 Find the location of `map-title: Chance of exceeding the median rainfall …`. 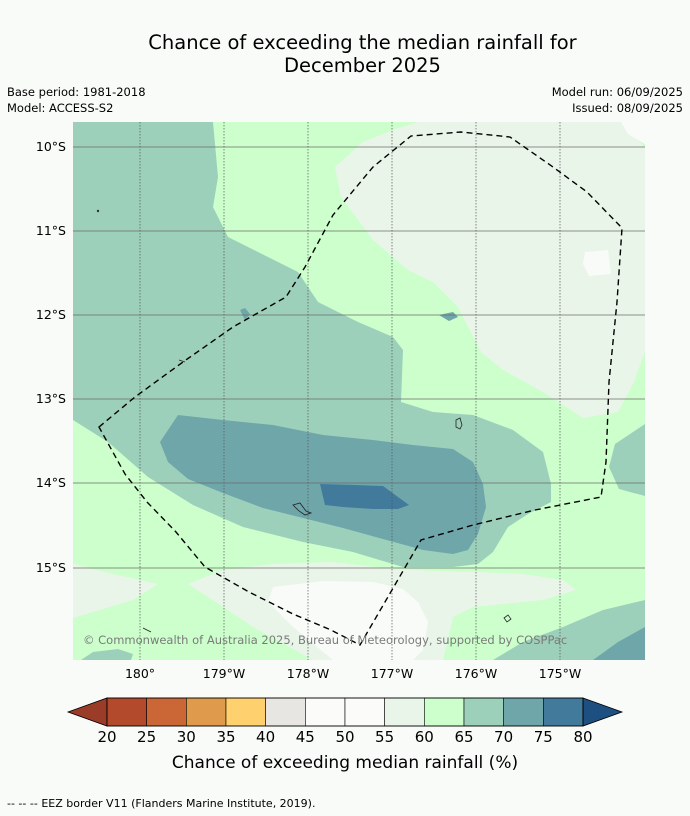

map-title: Chance of exceeding the median rainfall … is located at coordinates (345, 54).